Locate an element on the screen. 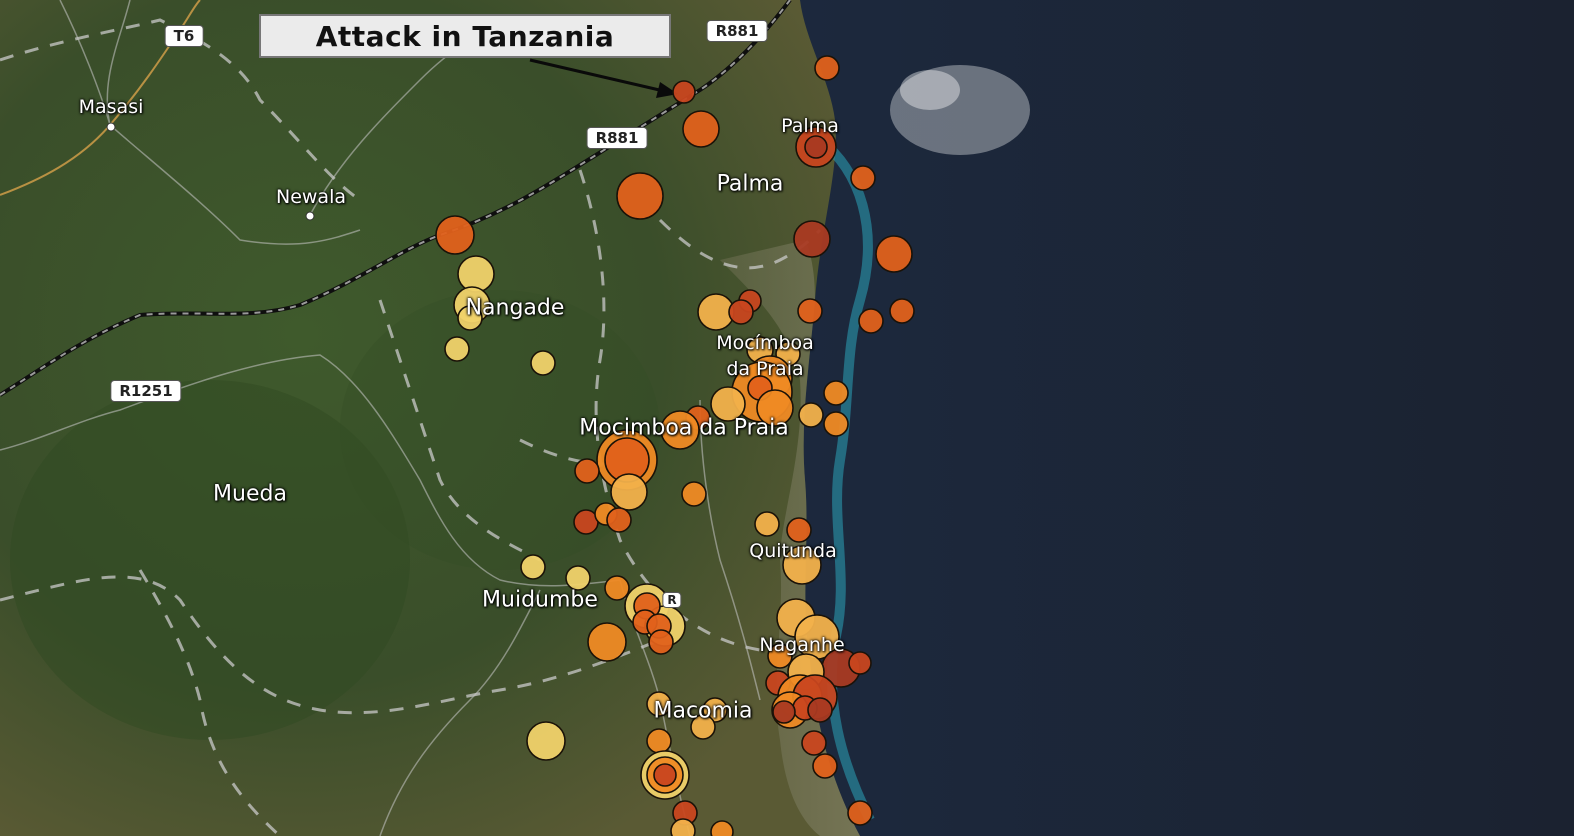 The image size is (1574, 836). place-label-newala: Newala is located at coordinates (311, 197).